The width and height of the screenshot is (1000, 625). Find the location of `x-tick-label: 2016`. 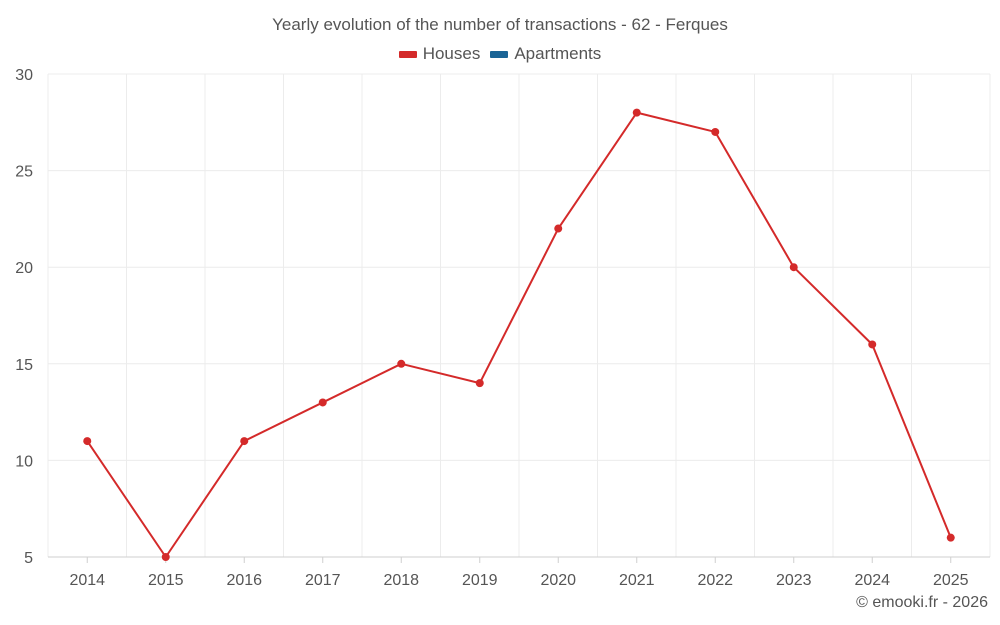

x-tick-label: 2016 is located at coordinates (244, 580).